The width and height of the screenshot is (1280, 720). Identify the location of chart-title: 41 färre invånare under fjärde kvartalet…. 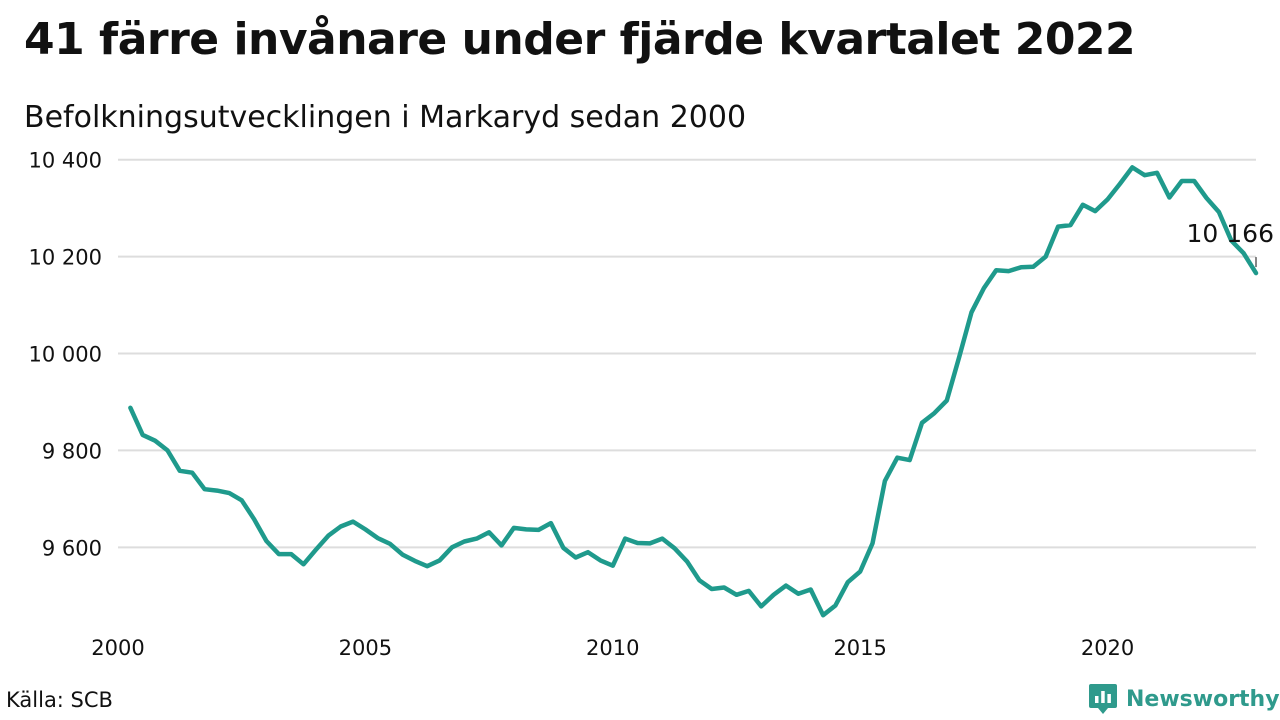
(580, 39).